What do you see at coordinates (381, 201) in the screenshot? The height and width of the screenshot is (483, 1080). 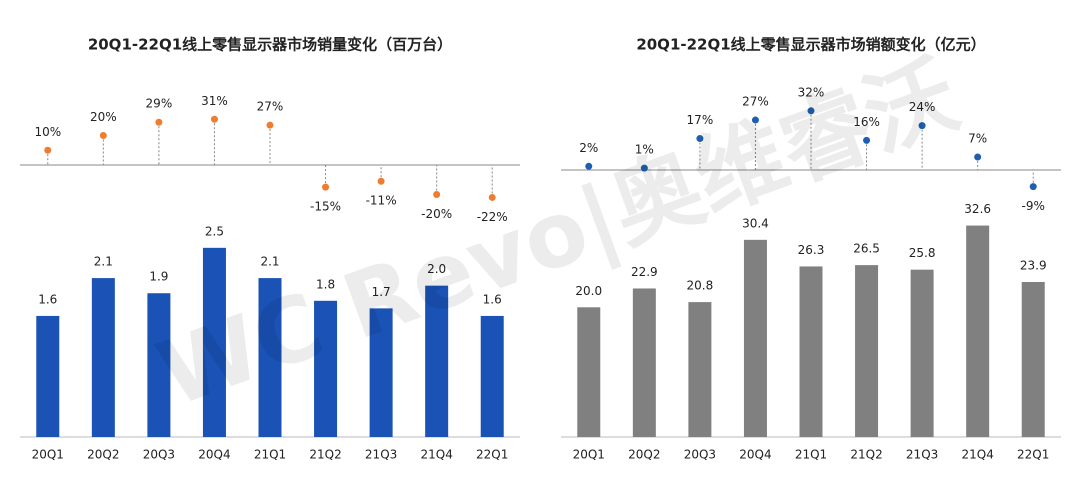 I see `growth-label: -11%` at bounding box center [381, 201].